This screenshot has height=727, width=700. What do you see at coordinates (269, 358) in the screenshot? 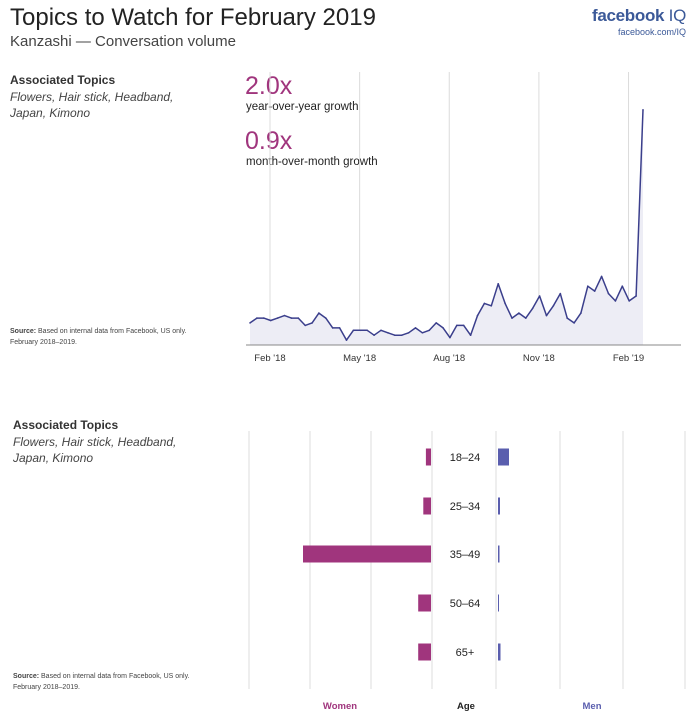
I see `x-tick-label-0: Feb '18` at bounding box center [269, 358].